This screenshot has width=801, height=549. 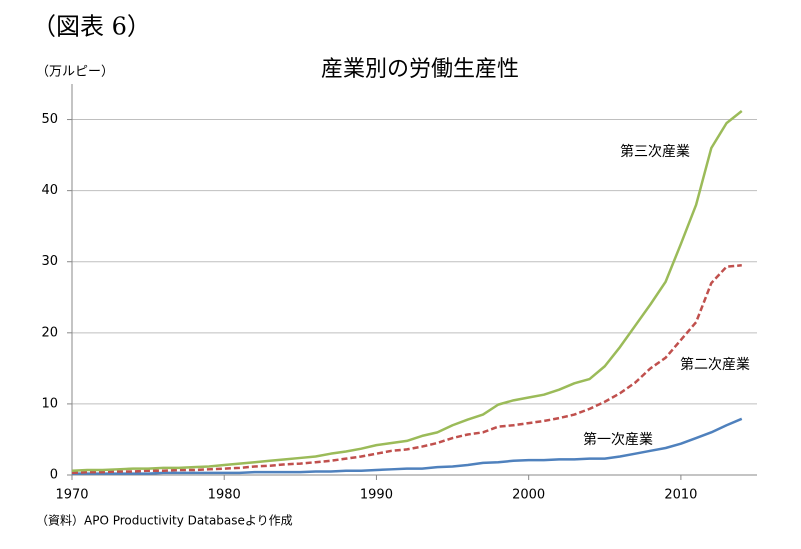 I want to click on chart-title: 産業別の労働生産性, so click(x=420, y=69).